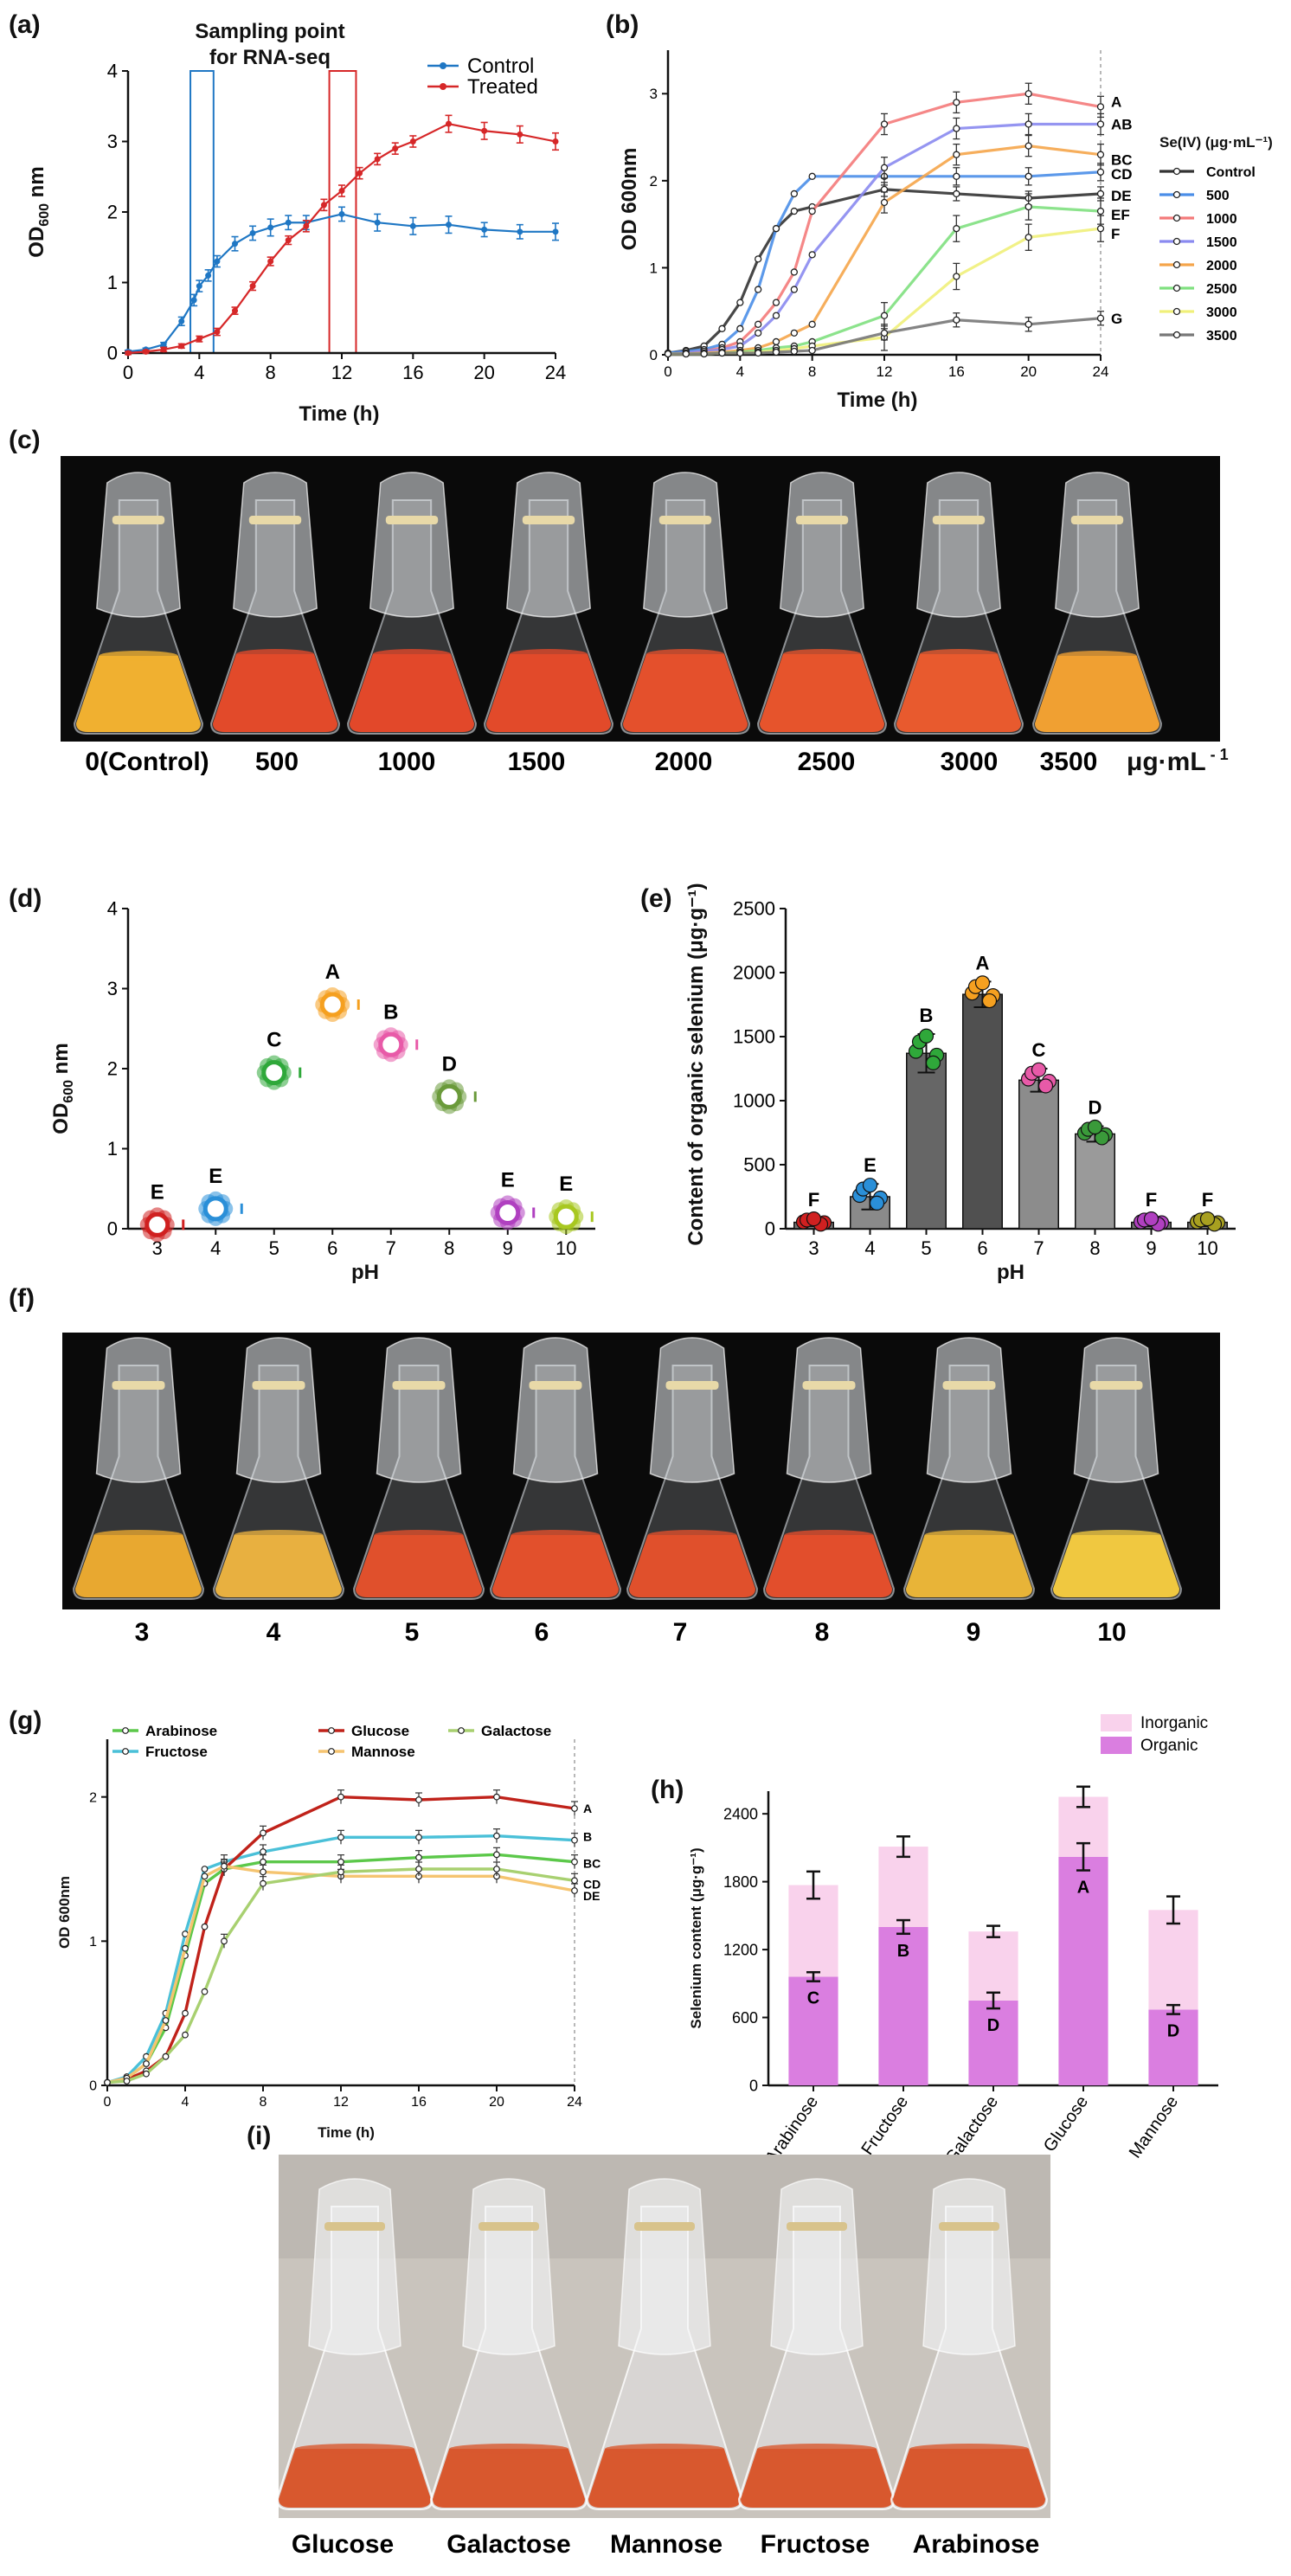 The width and height of the screenshot is (1291, 2576). Describe the element at coordinates (157, 1248) in the screenshot. I see `x-tick-label: 3` at that location.